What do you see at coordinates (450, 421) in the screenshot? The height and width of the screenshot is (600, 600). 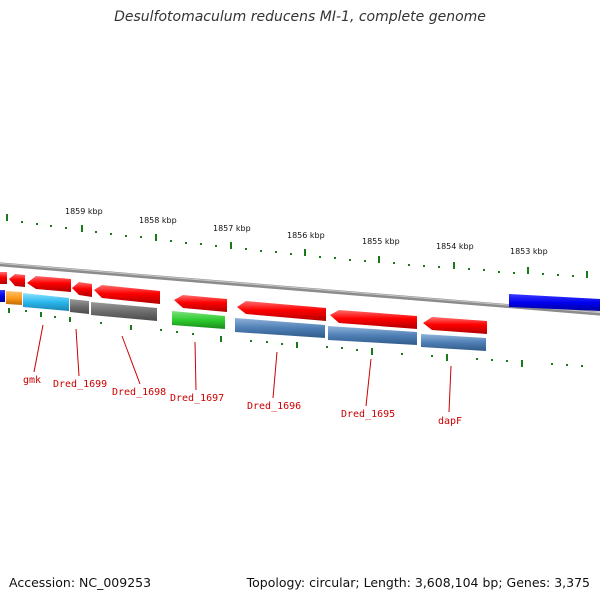 I see `gene-label-dapf: dapF` at bounding box center [450, 421].